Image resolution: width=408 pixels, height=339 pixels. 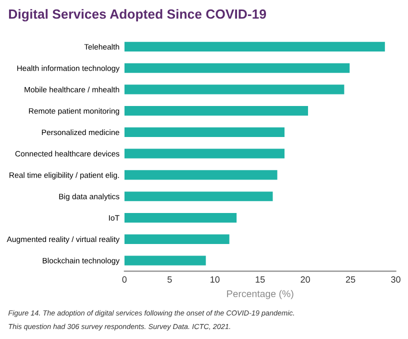 I want to click on x-axis-title: Percentage (%), so click(x=260, y=295).